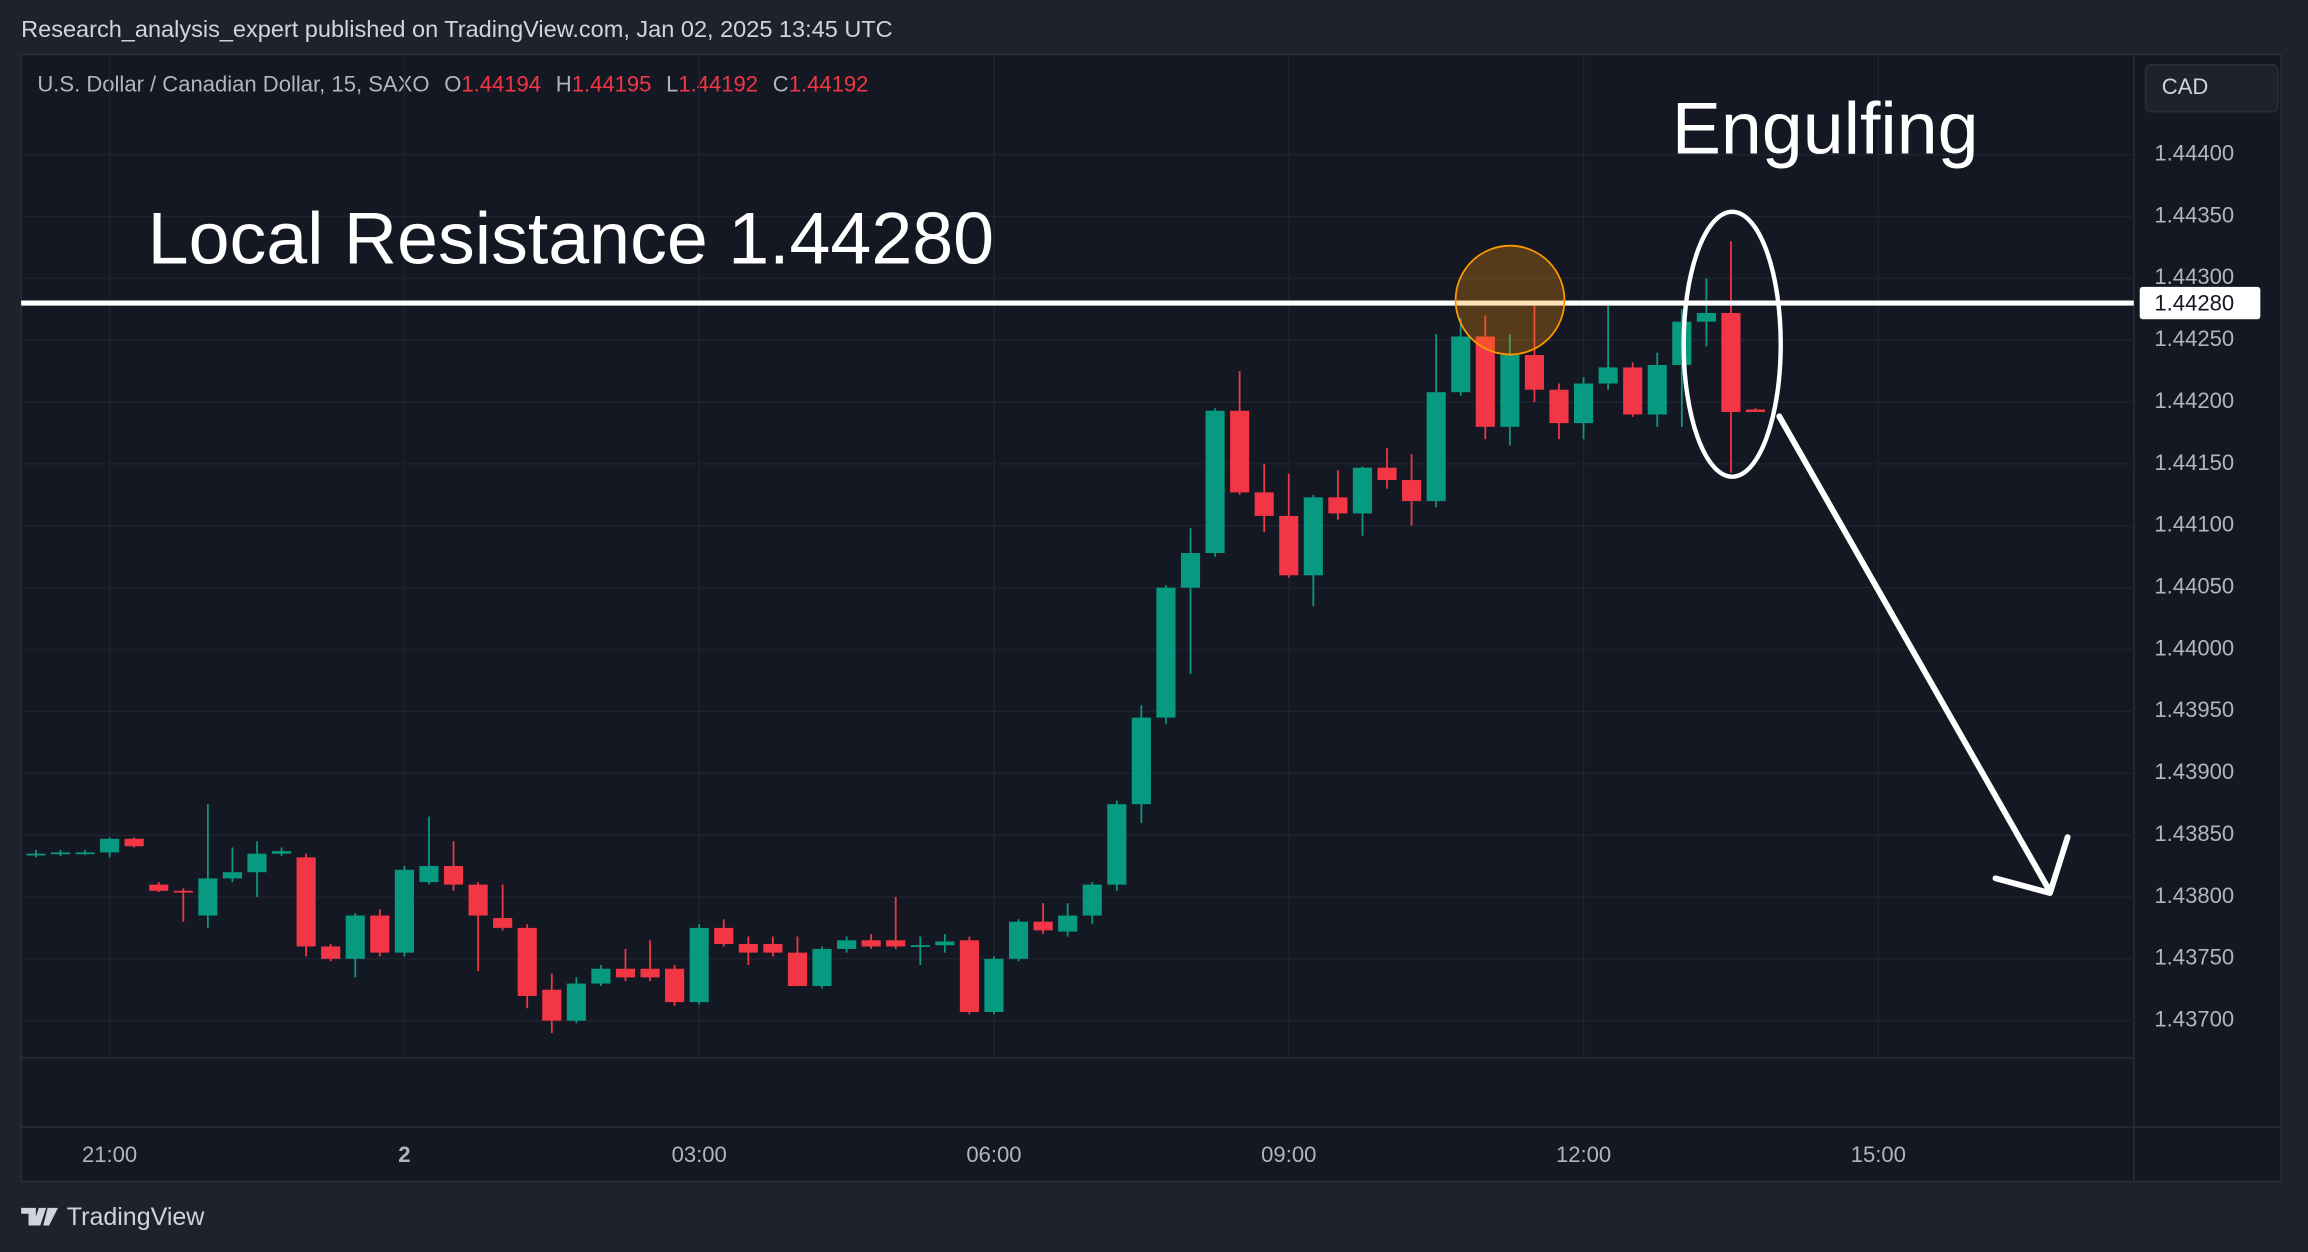 This screenshot has height=1252, width=2308. What do you see at coordinates (2194, 338) in the screenshot?
I see `y-tick-label: 1.44250` at bounding box center [2194, 338].